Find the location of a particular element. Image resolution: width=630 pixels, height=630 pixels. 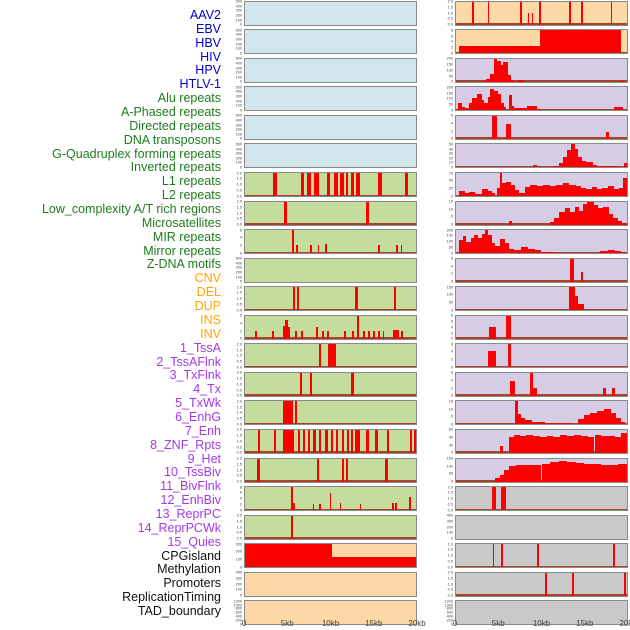

y-tick-label: 4 is located at coordinates (240, 237).